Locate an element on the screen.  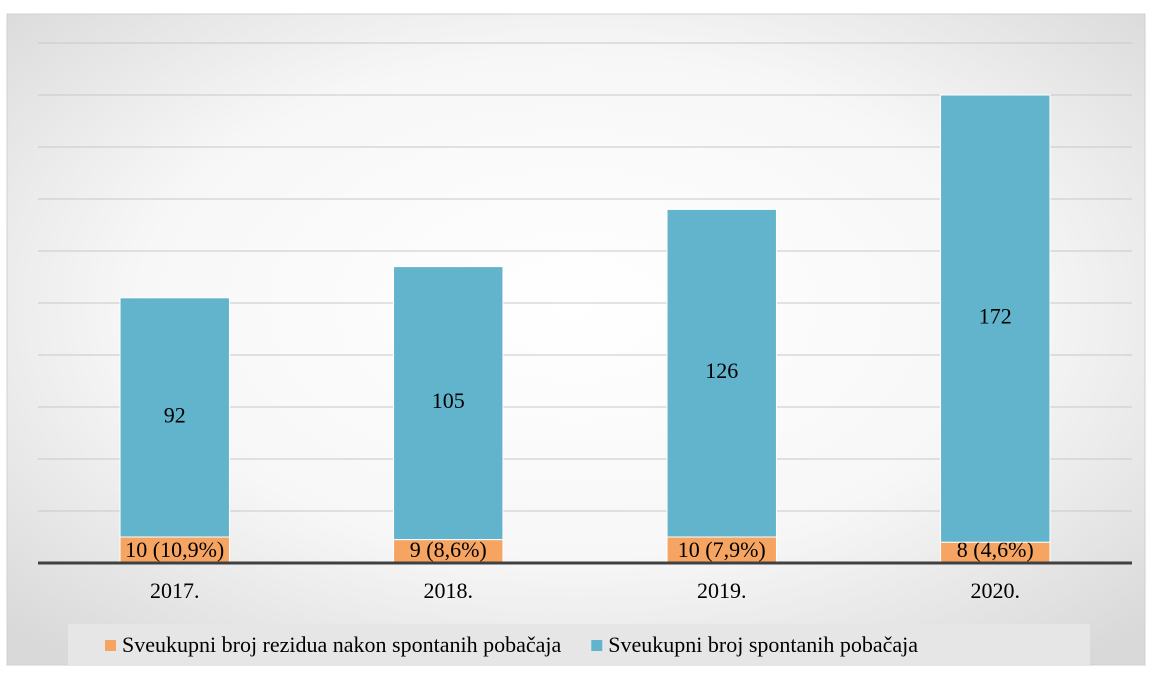
data-label: 126 is located at coordinates (721, 370).